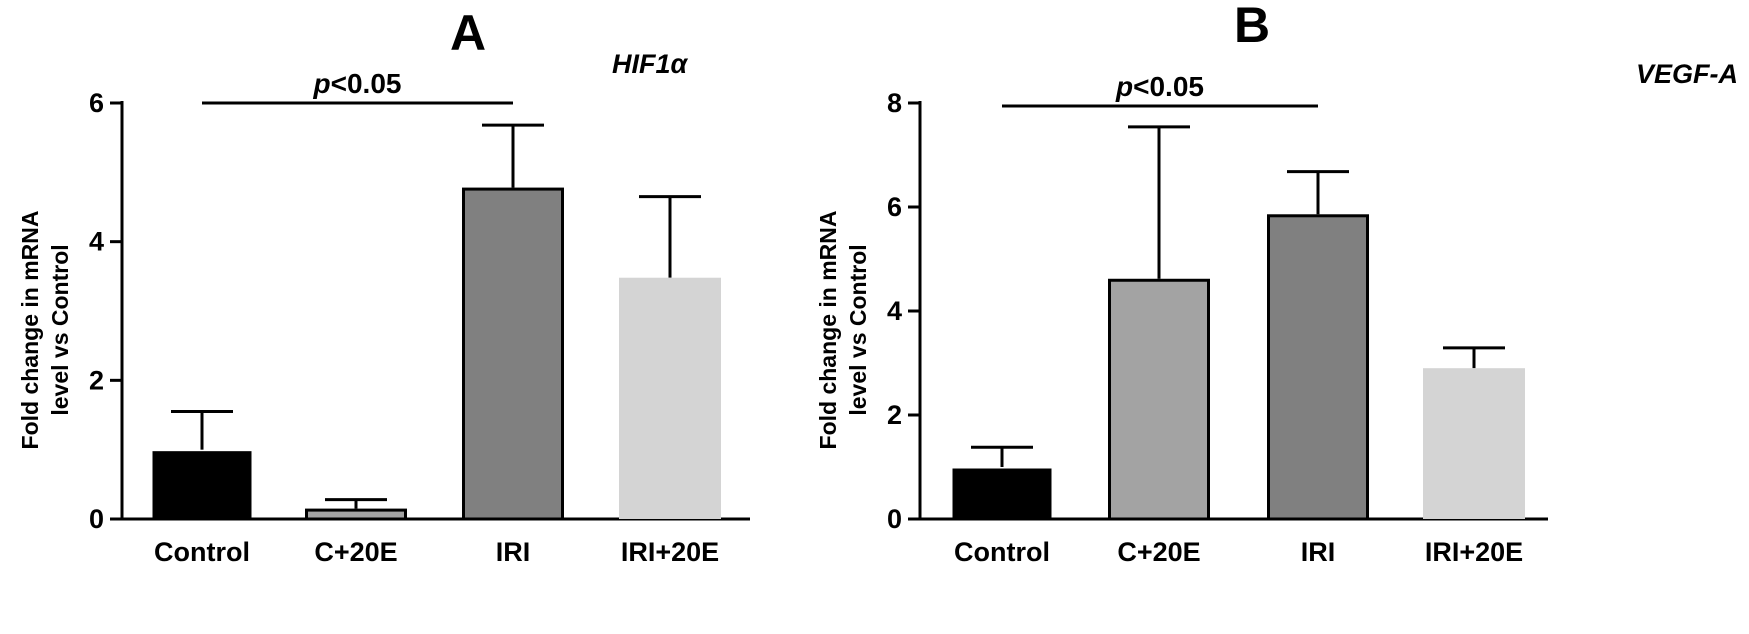 Image resolution: width=1749 pixels, height=634 pixels. What do you see at coordinates (894, 207) in the screenshot?
I see `panel-b-ytick-label-3: 6` at bounding box center [894, 207].